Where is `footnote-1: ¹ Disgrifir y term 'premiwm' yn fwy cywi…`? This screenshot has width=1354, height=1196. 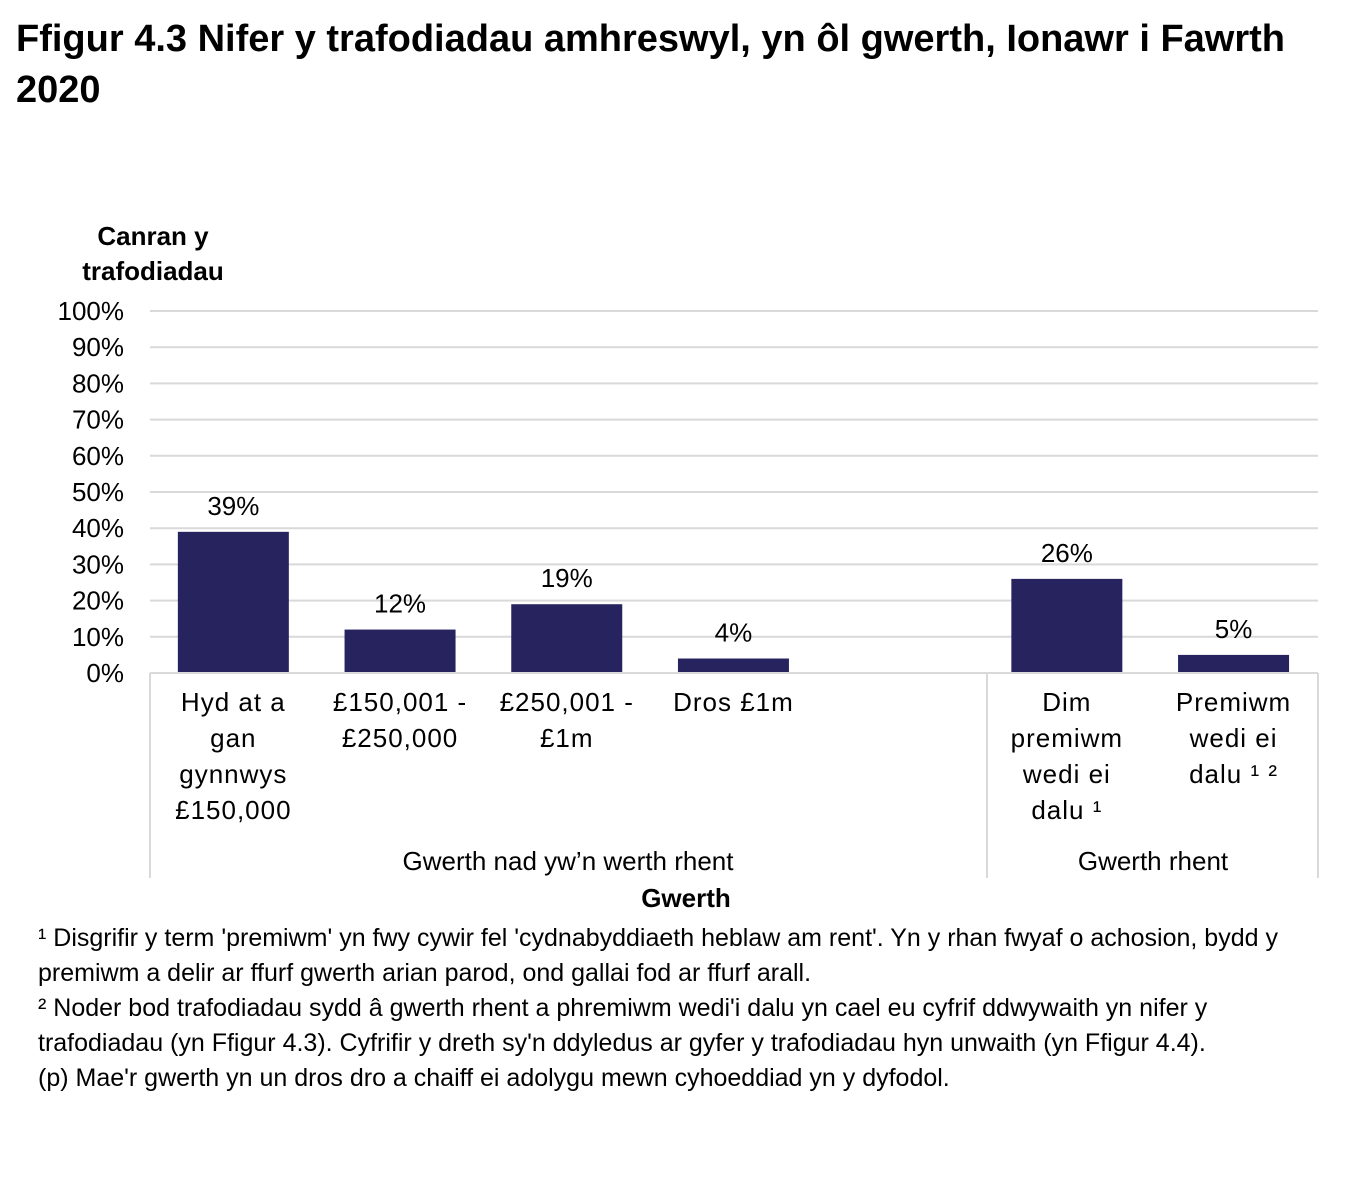
footnote-1: ¹ Disgrifir y term 'premiwm' yn fwy cywi… is located at coordinates (658, 955).